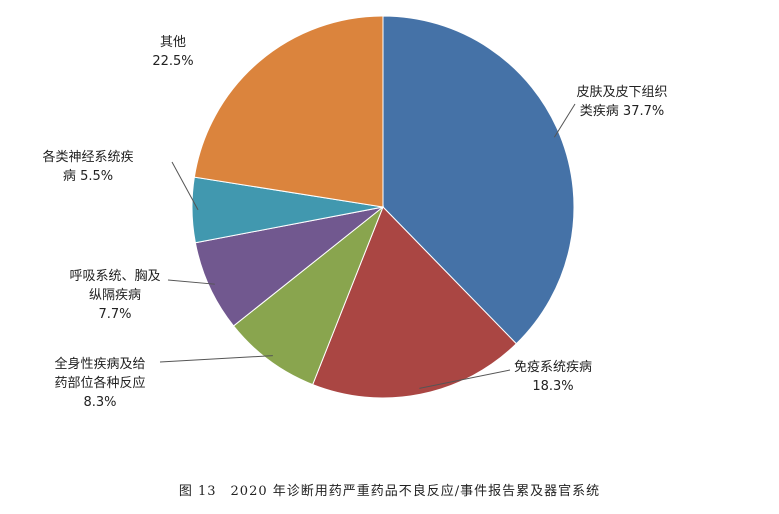  I want to click on value-label: 7.7%, so click(115, 314).